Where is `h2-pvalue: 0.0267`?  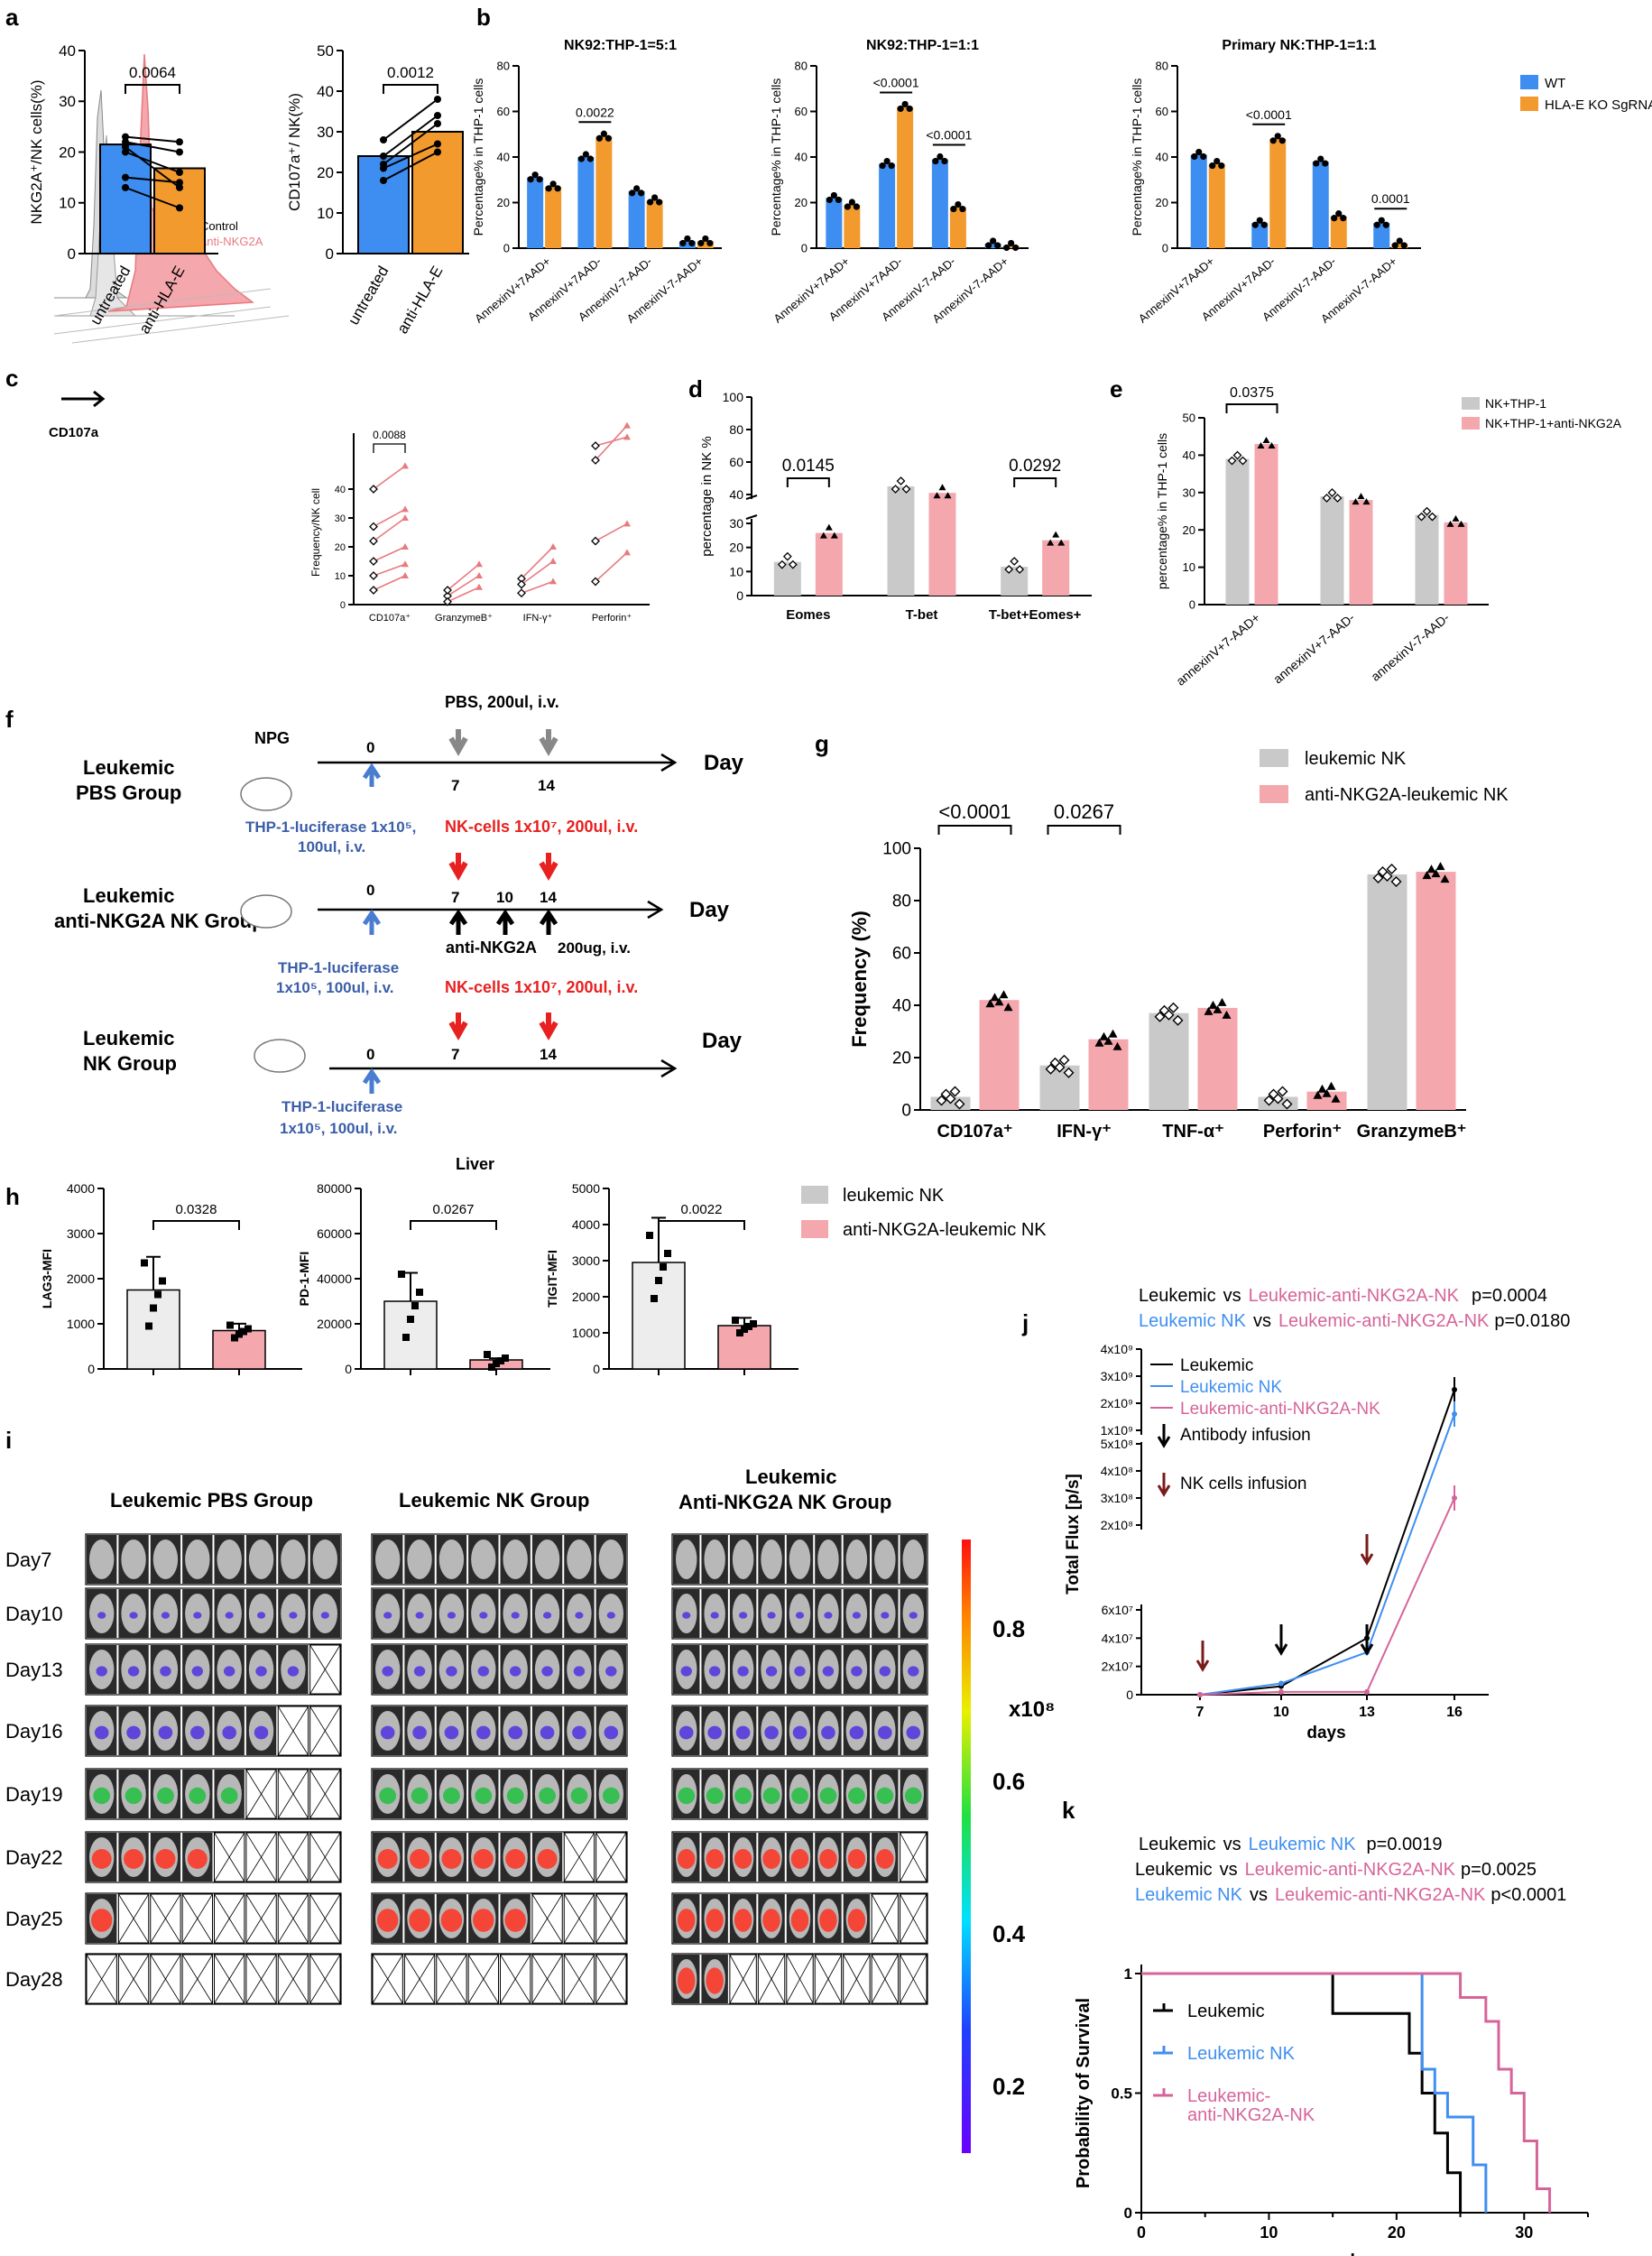 h2-pvalue: 0.0267 is located at coordinates (454, 1209).